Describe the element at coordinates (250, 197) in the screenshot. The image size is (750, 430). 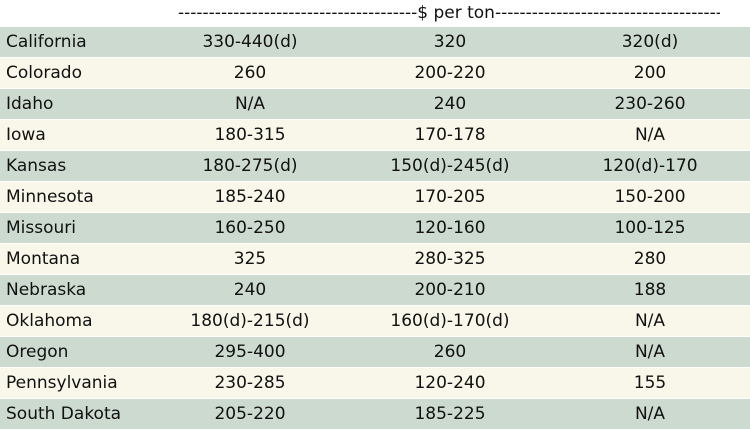
I see `price-col-1: 185-240` at that location.